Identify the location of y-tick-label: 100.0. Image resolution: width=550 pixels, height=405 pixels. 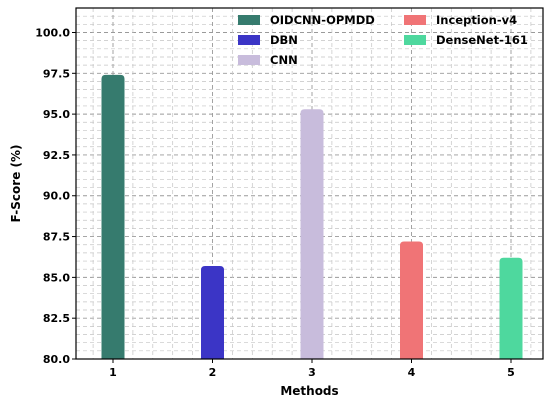
(52, 32).